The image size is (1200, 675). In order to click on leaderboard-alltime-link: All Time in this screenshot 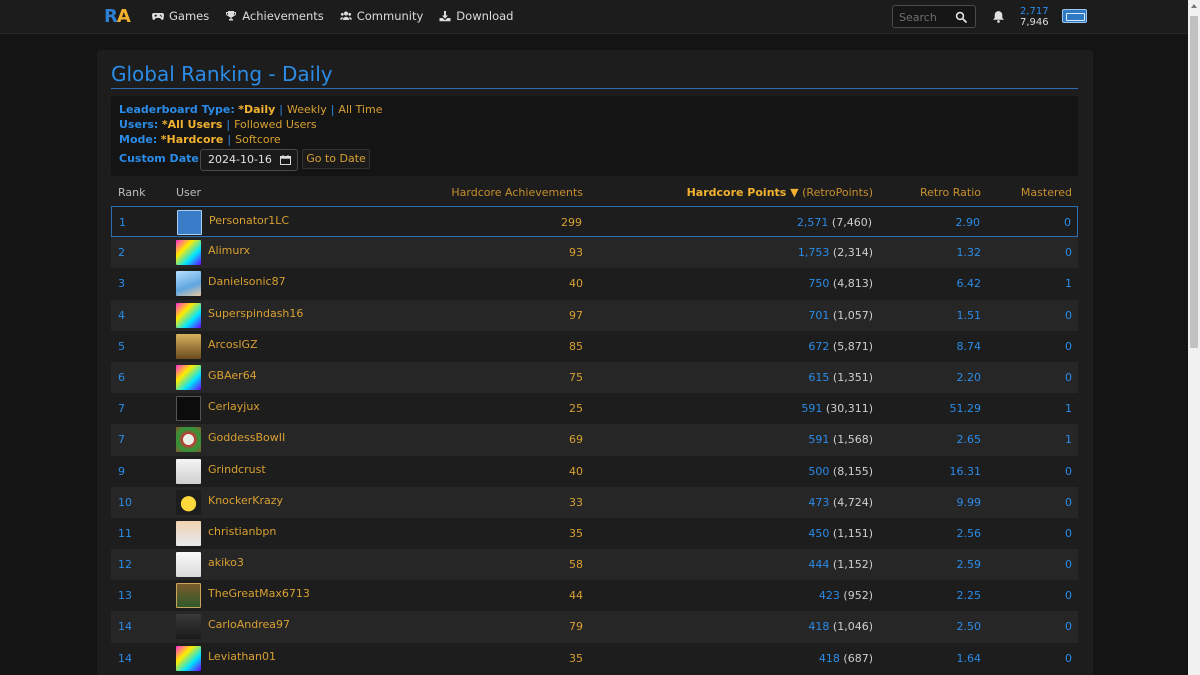, I will do `click(360, 109)`.